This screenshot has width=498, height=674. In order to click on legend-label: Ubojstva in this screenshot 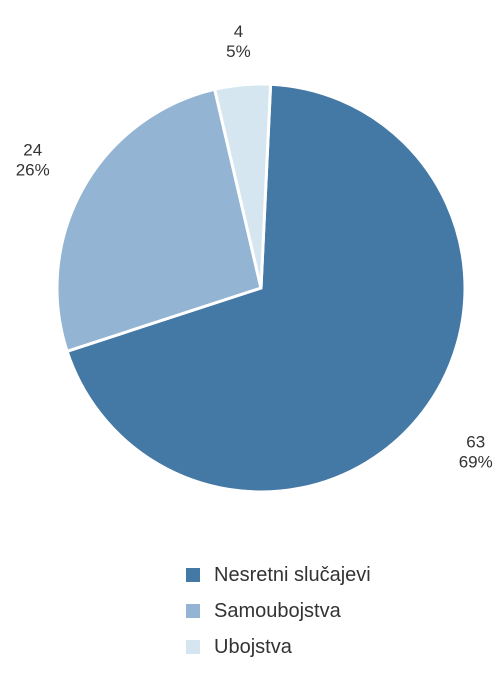, I will do `click(253, 646)`.